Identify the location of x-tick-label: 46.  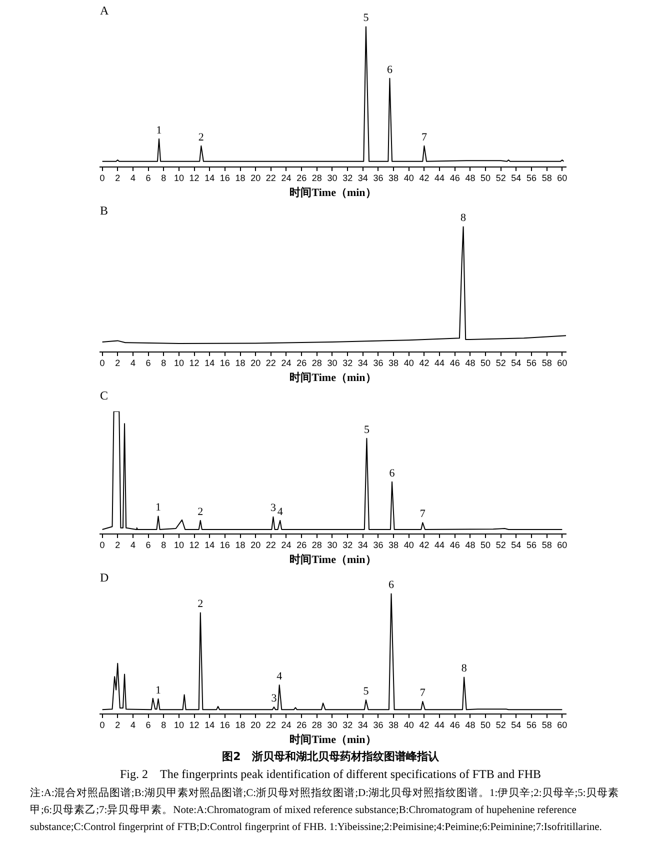
(455, 363).